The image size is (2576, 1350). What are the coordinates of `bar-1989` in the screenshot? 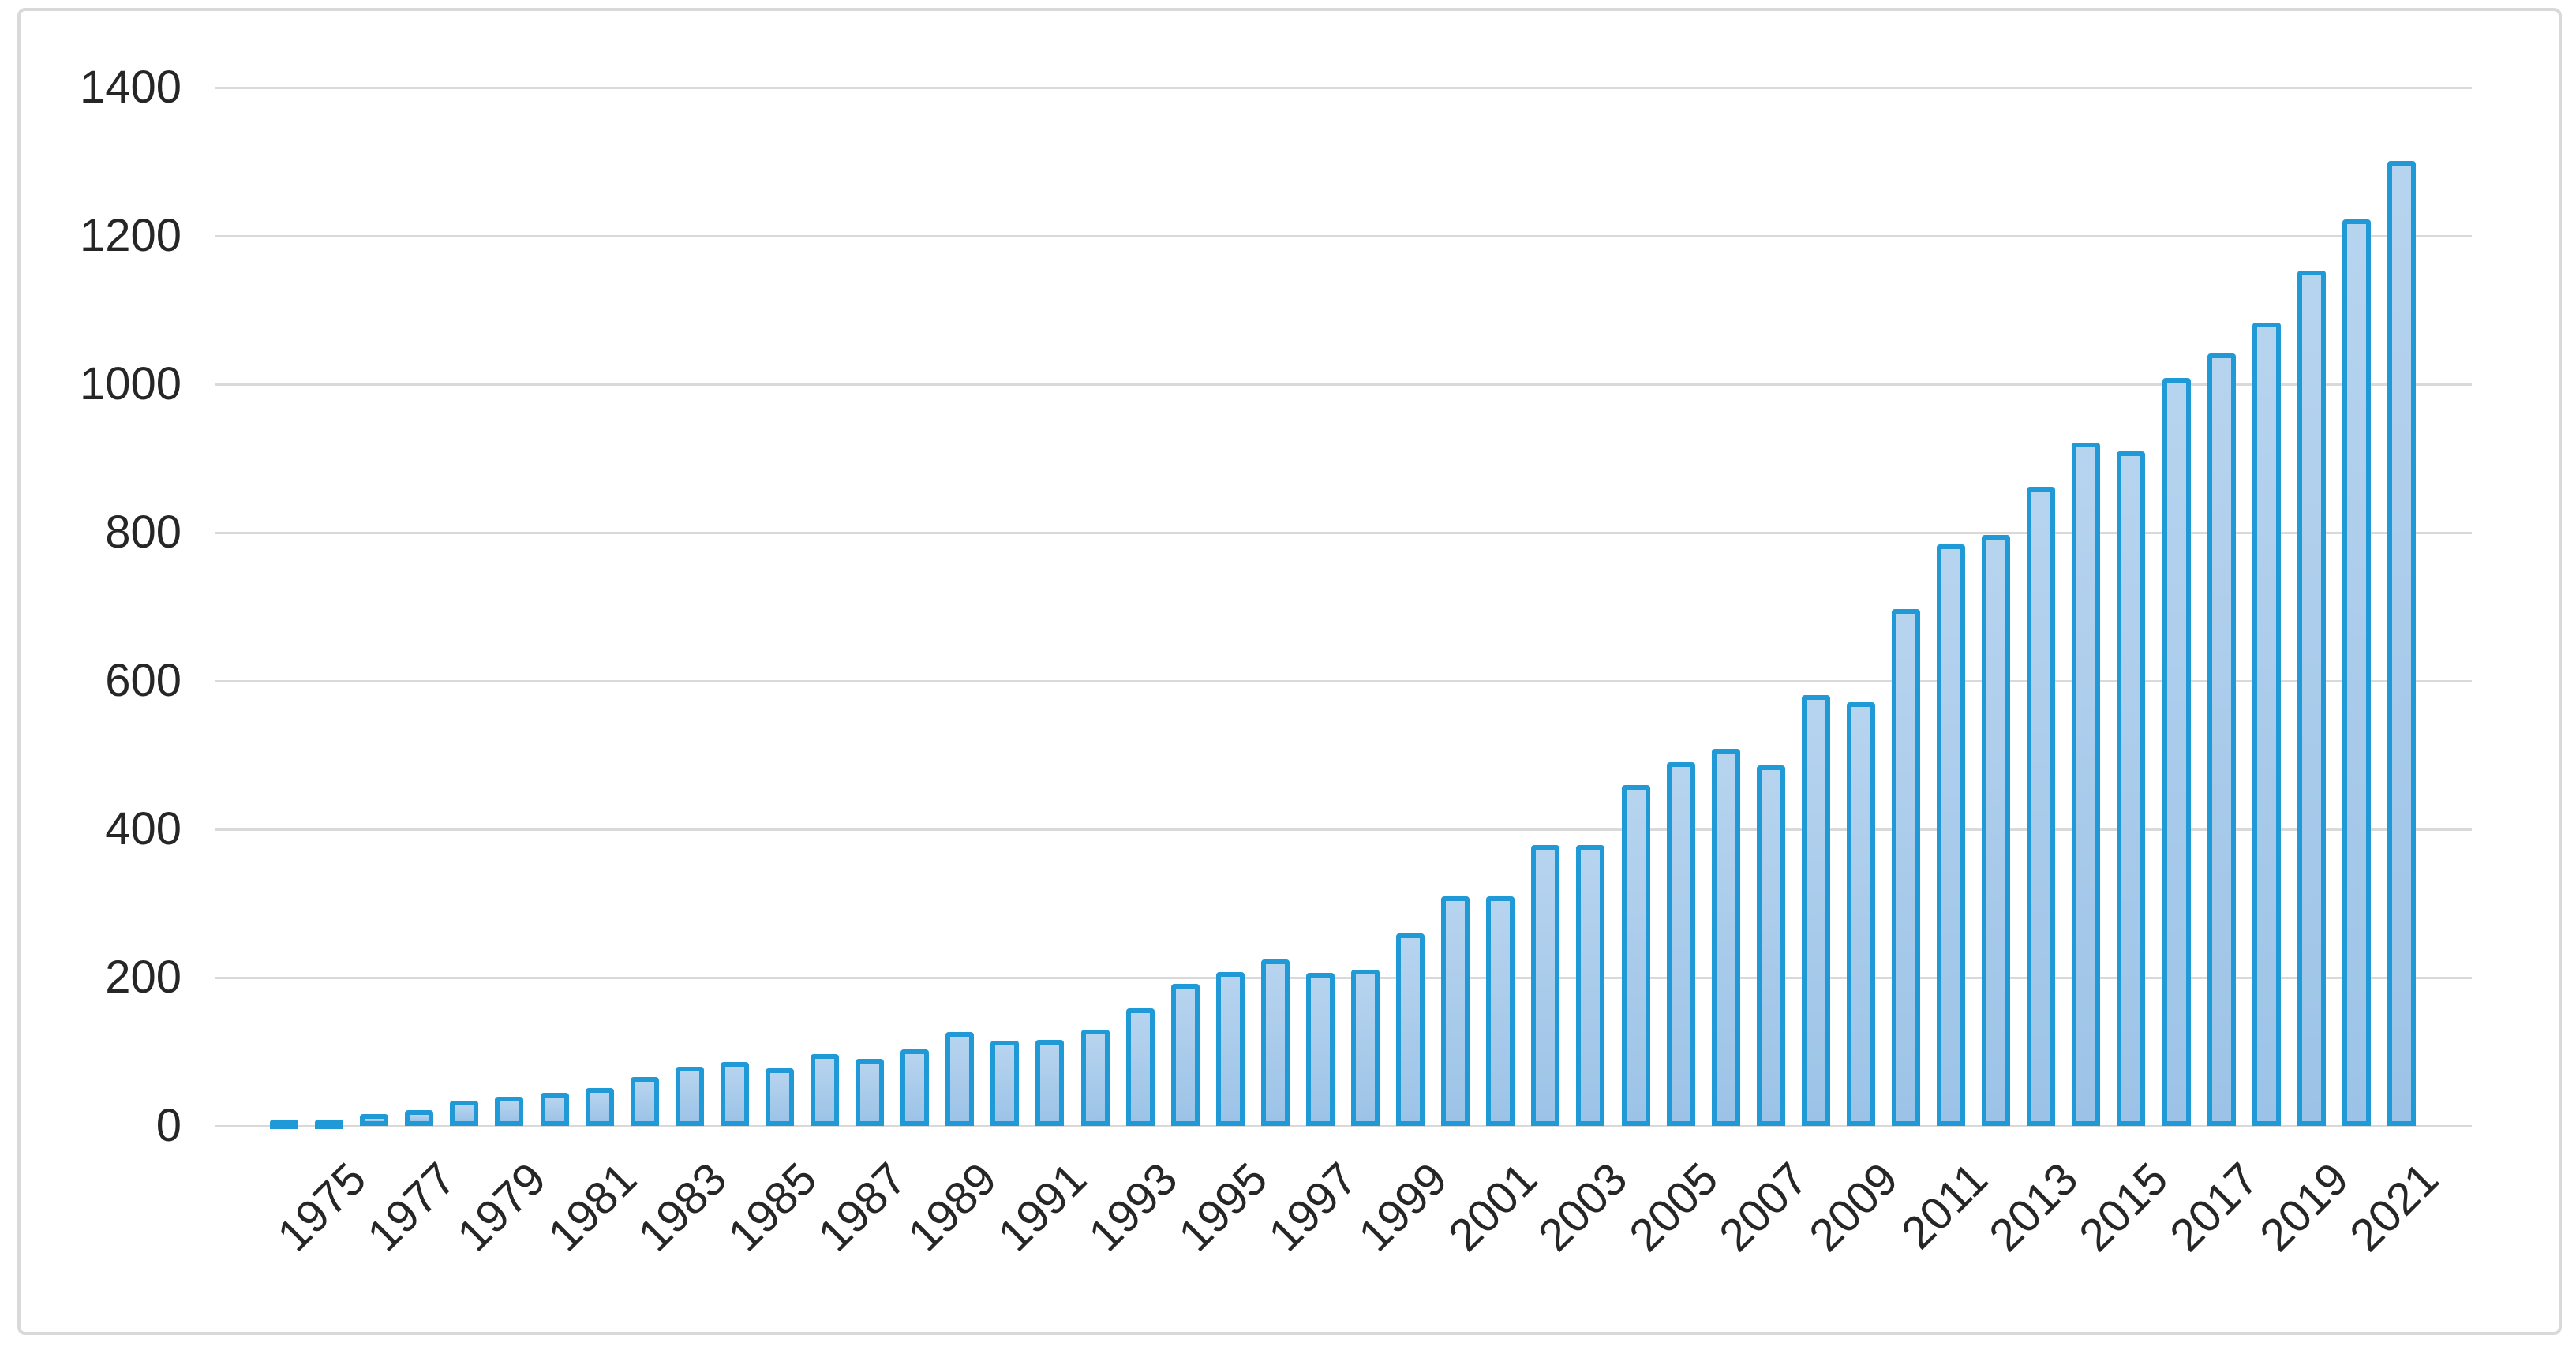 It's located at (960, 1078).